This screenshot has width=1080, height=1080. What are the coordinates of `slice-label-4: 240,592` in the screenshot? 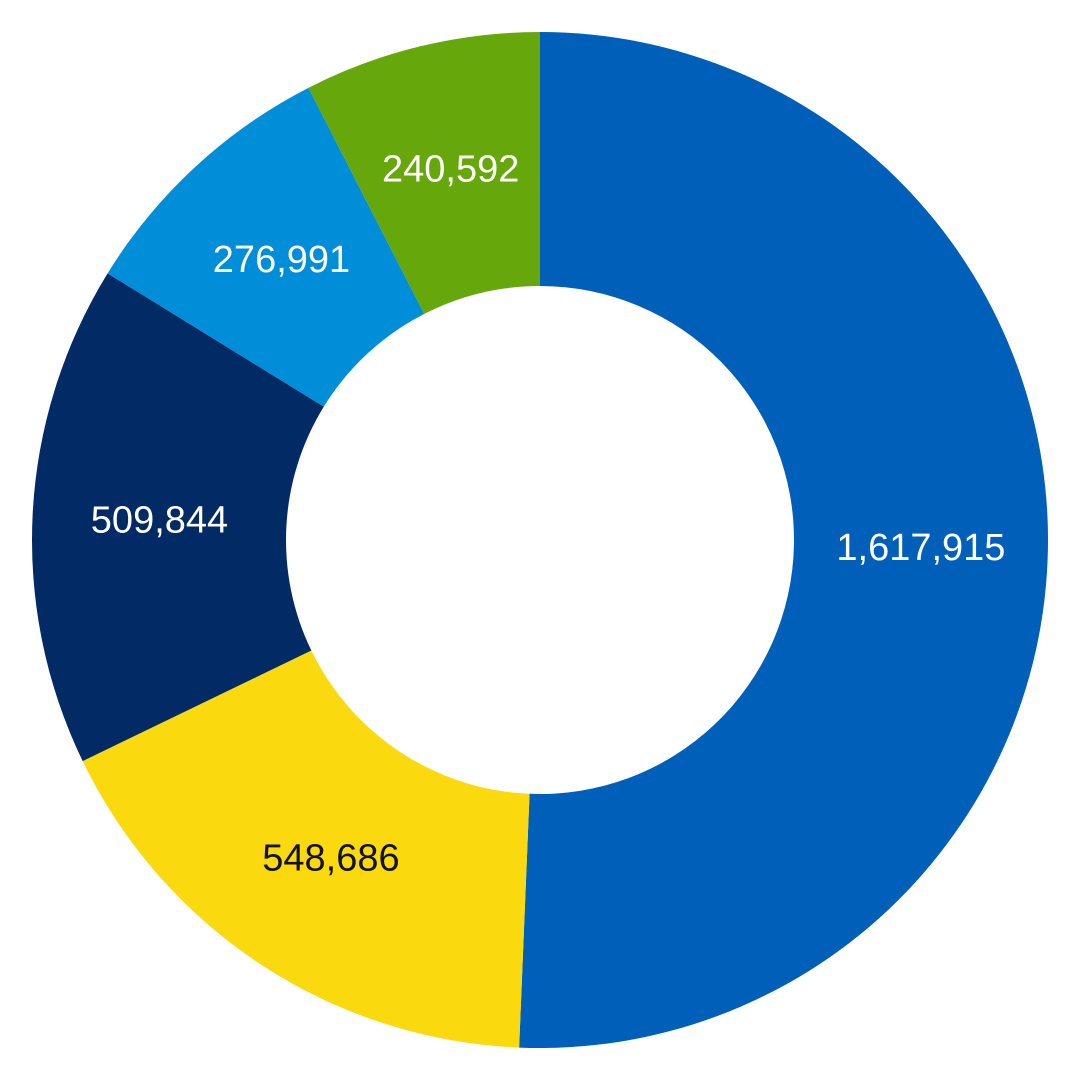 It's located at (450, 170).